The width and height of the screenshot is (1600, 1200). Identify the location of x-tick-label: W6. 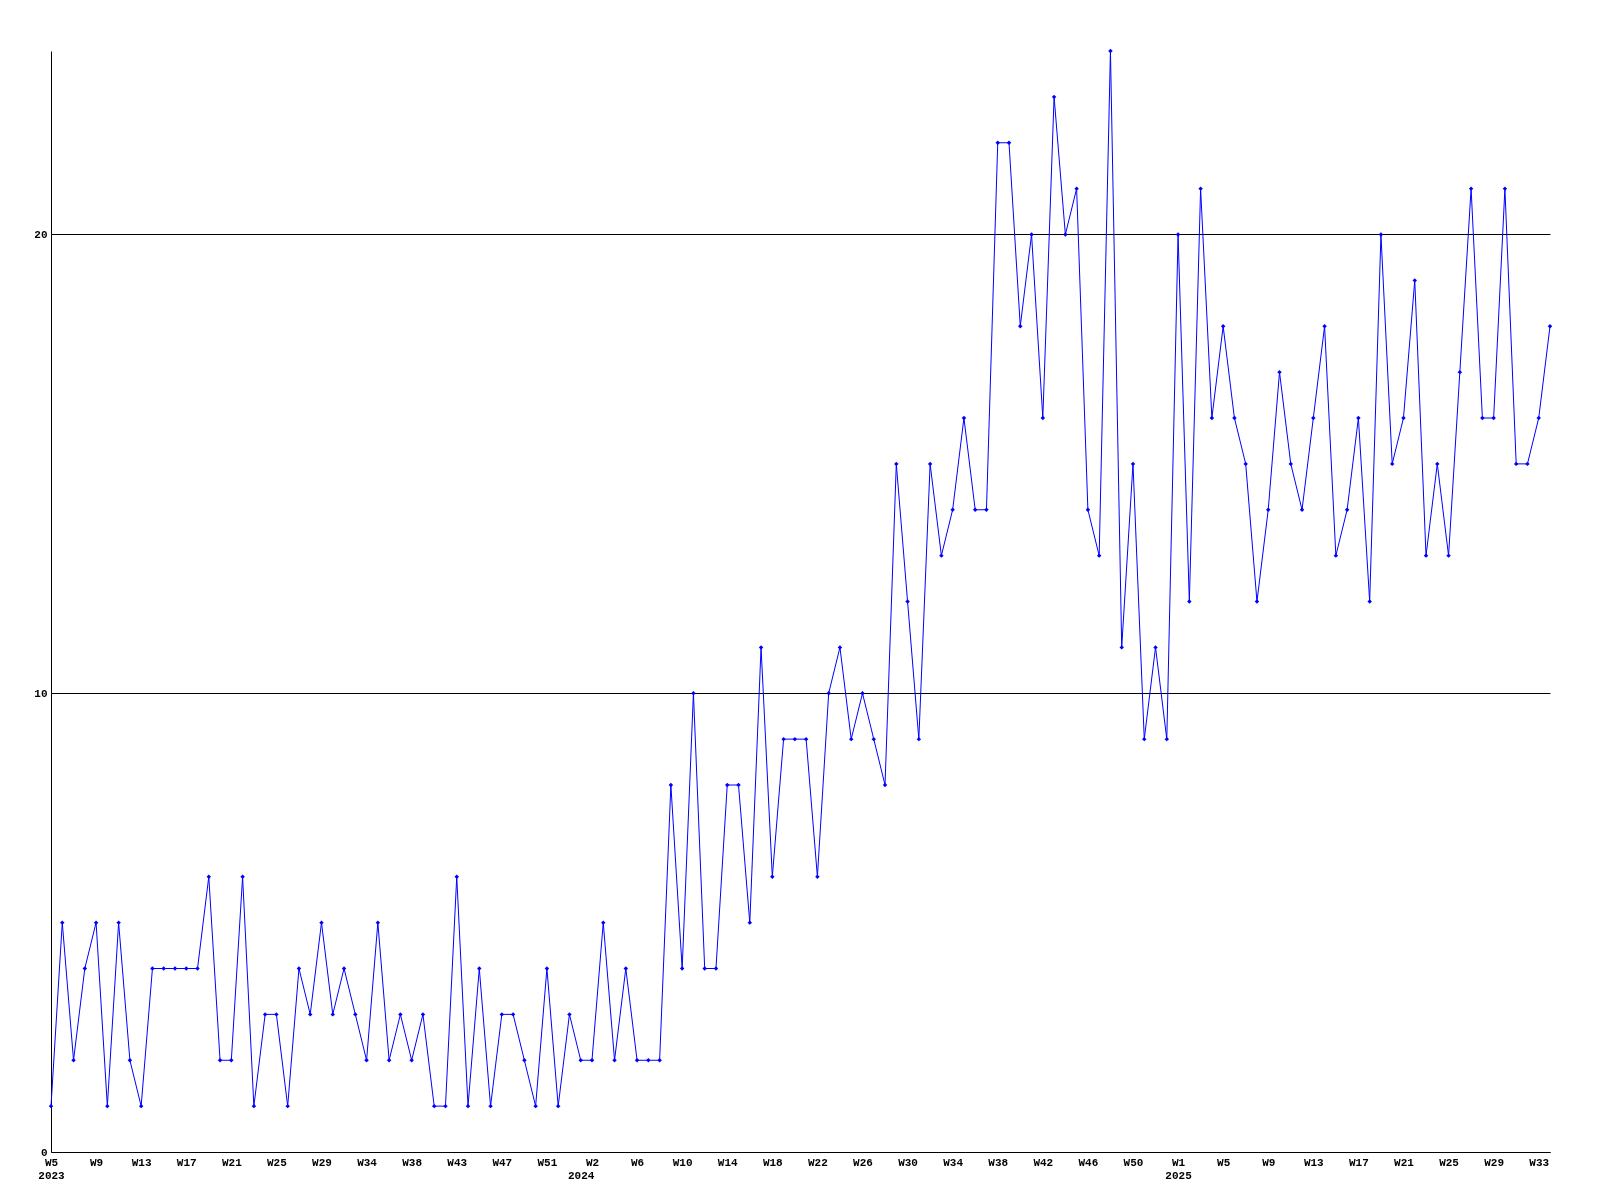
(637, 1162).